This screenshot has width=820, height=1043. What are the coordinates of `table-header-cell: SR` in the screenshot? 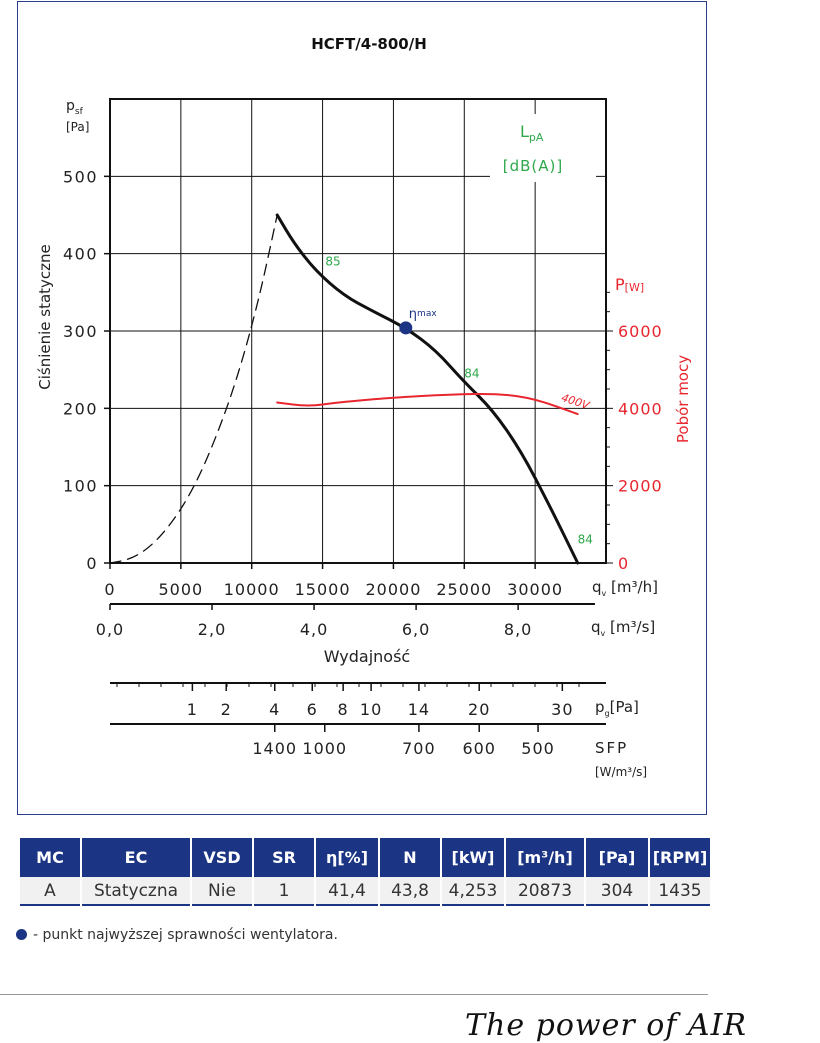 It's located at (284, 857).